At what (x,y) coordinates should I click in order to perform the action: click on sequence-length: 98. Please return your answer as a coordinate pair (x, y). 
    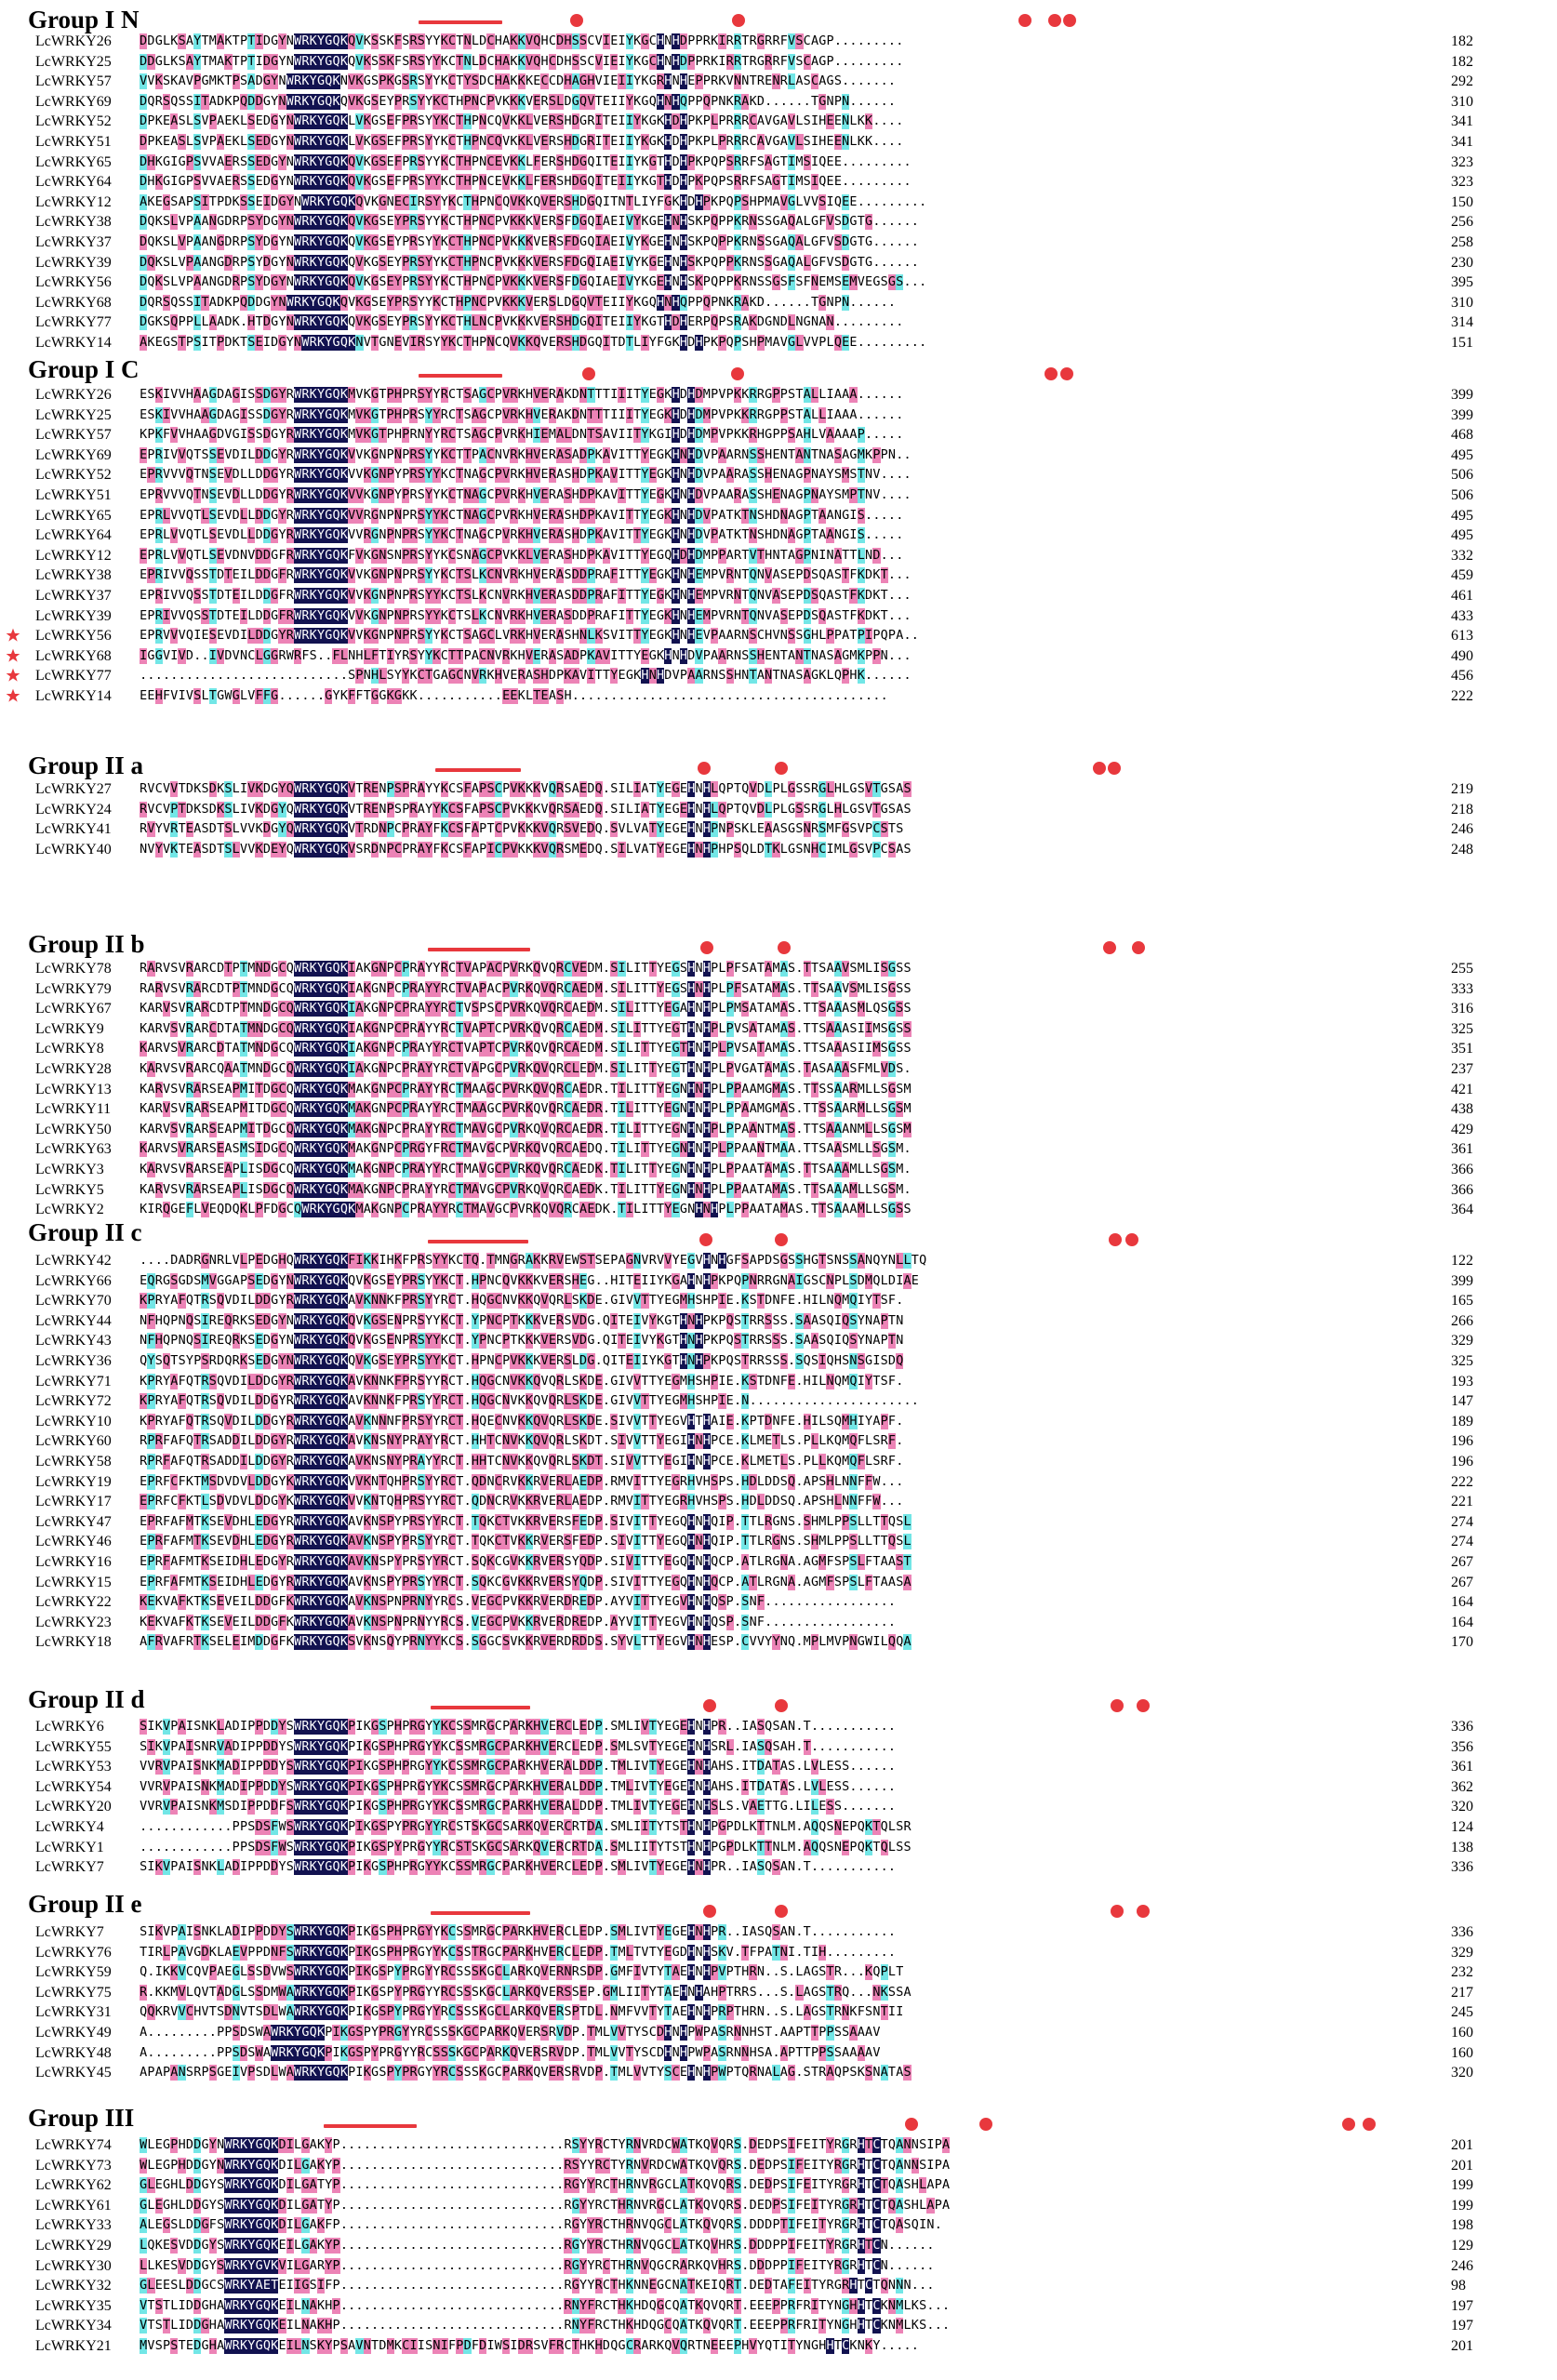
    Looking at the image, I should click on (1458, 2286).